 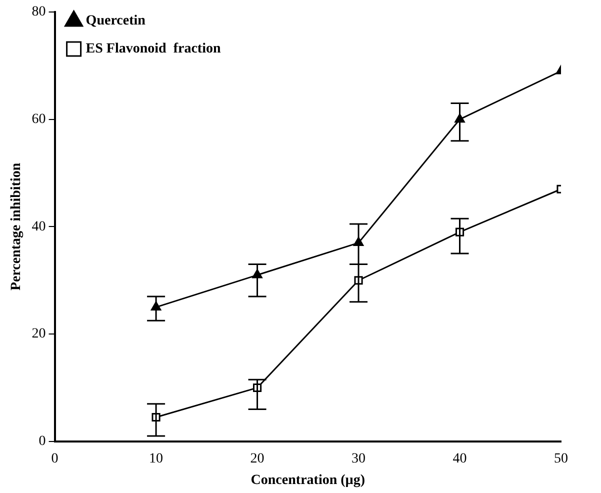 What do you see at coordinates (42, 442) in the screenshot?
I see `y-tick-label: 0` at bounding box center [42, 442].